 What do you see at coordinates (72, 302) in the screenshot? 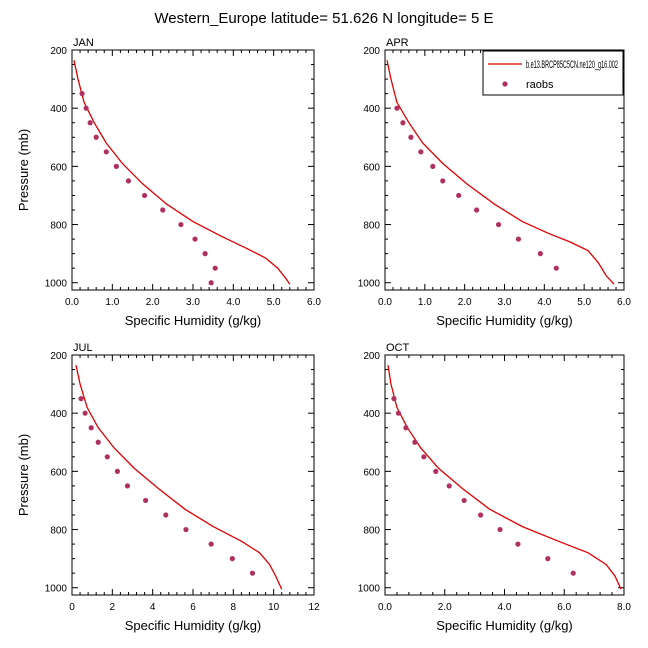
I see `jan-xtick-label: 0.0` at bounding box center [72, 302].